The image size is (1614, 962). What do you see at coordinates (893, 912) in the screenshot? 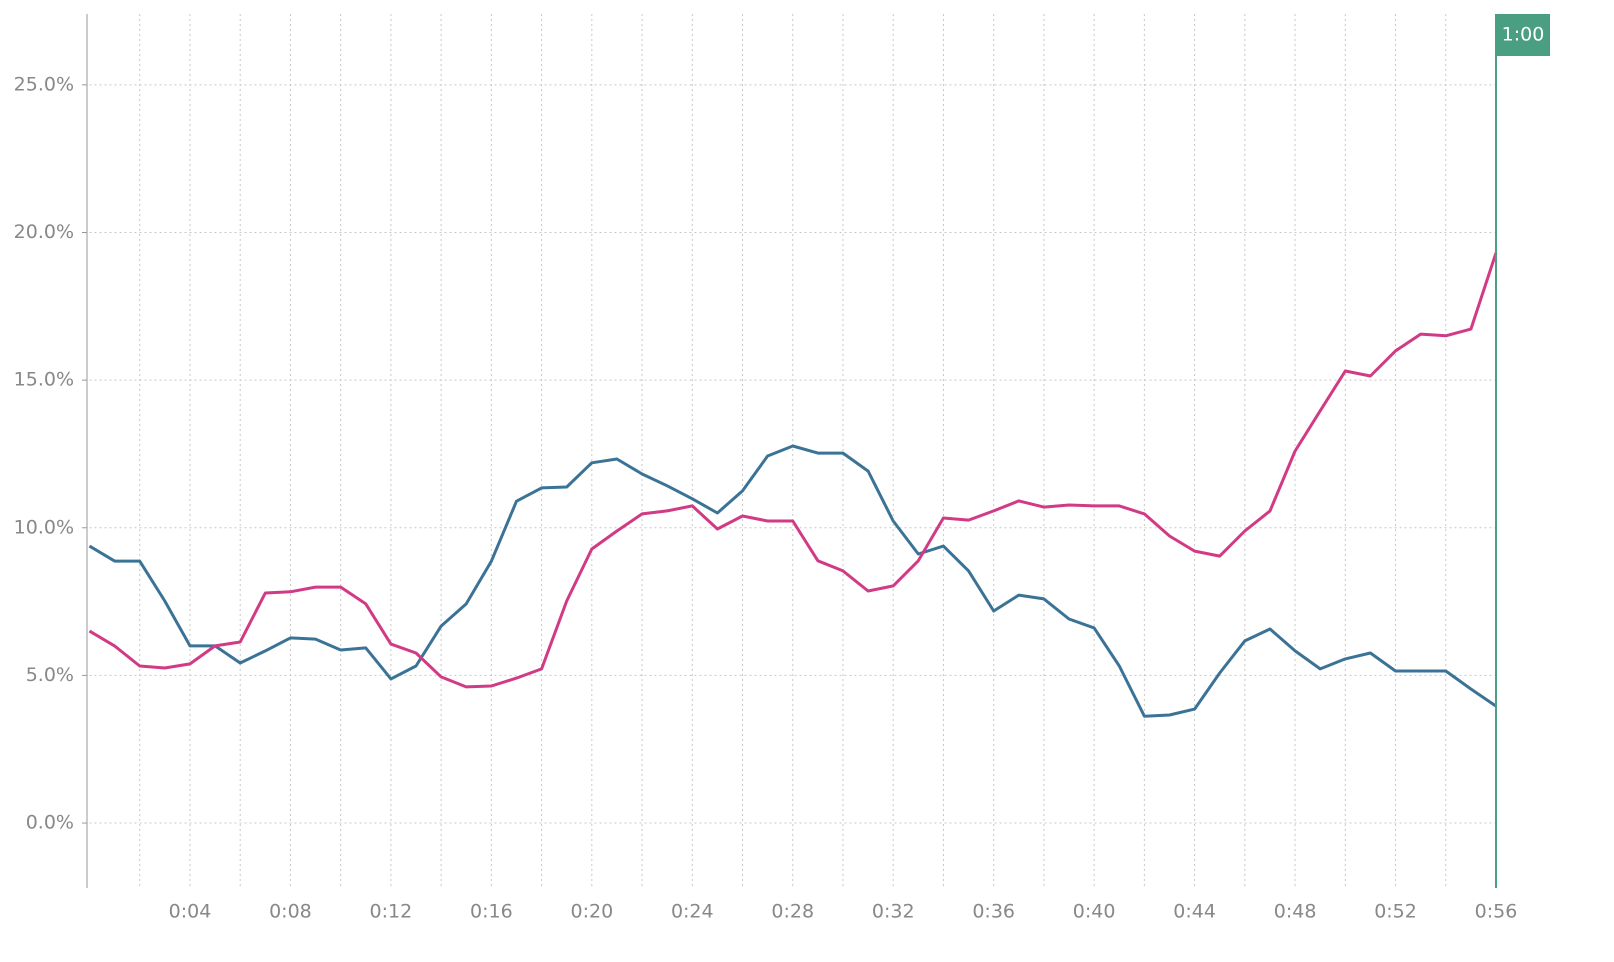
I see `x-tick-label: 0:32` at bounding box center [893, 912].